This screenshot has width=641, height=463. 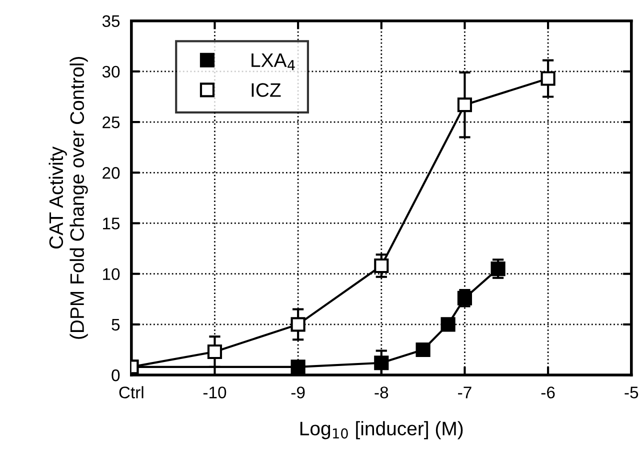 I want to click on legend-label: LXA$_{4}$, so click(x=273, y=62).